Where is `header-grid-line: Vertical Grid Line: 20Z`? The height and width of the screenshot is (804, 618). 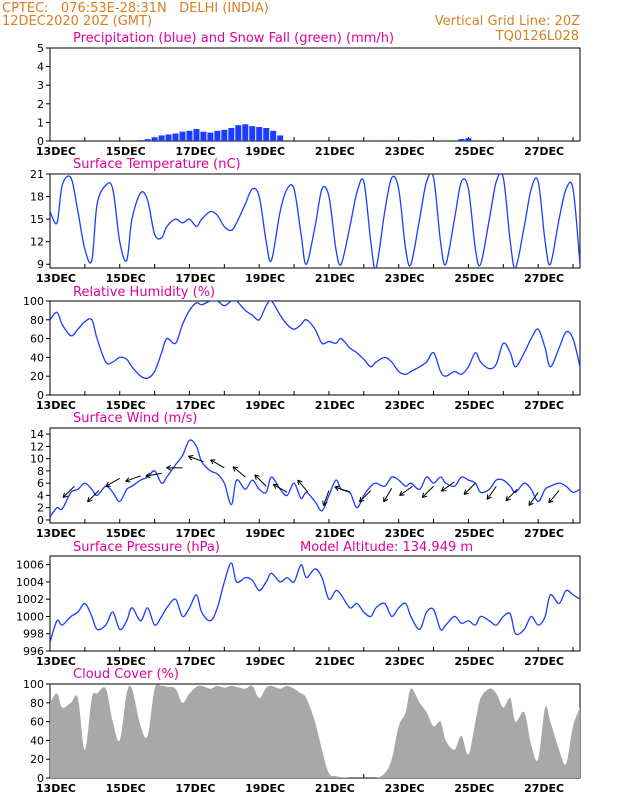 header-grid-line: Vertical Grid Line: 20Z is located at coordinates (507, 21).